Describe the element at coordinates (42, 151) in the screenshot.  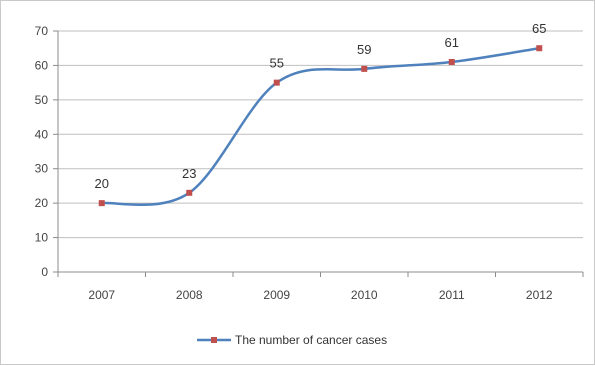
I see `y-tick-labels: 0 10 20 30 40 50 60 70` at that location.